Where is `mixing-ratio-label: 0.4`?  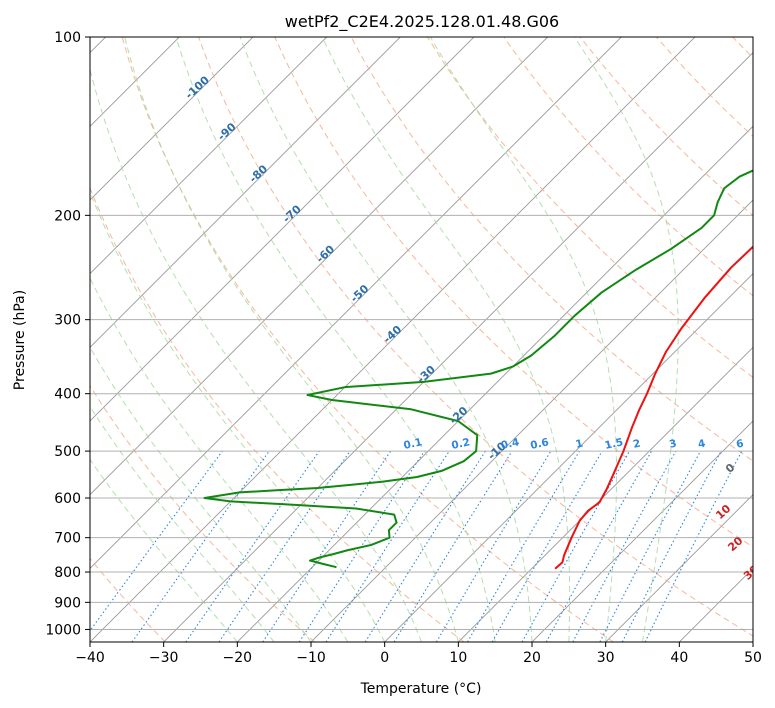
mixing-ratio-label: 0.4 is located at coordinates (510, 444).